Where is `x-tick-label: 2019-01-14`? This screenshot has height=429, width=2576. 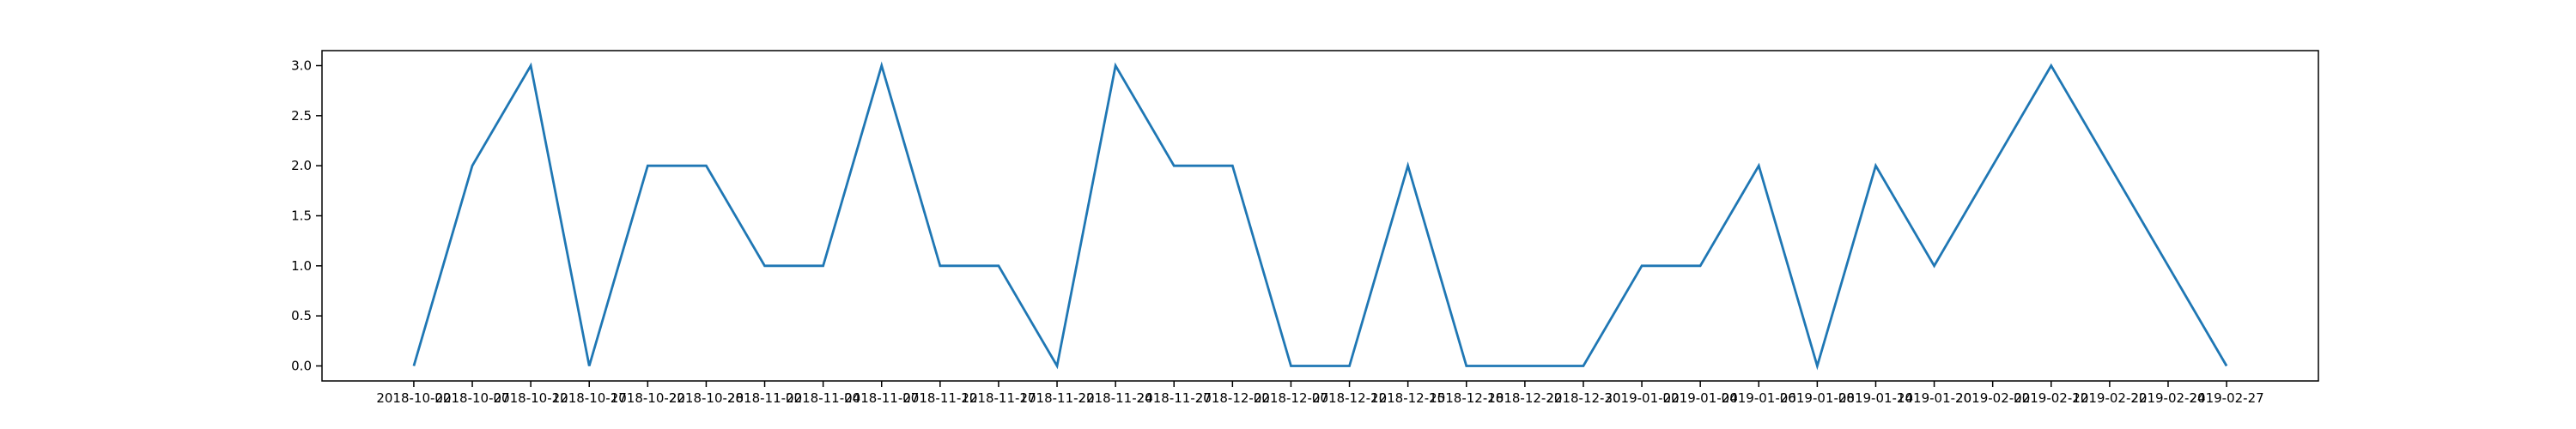 x-tick-label: 2019-01-14 is located at coordinates (1875, 398).